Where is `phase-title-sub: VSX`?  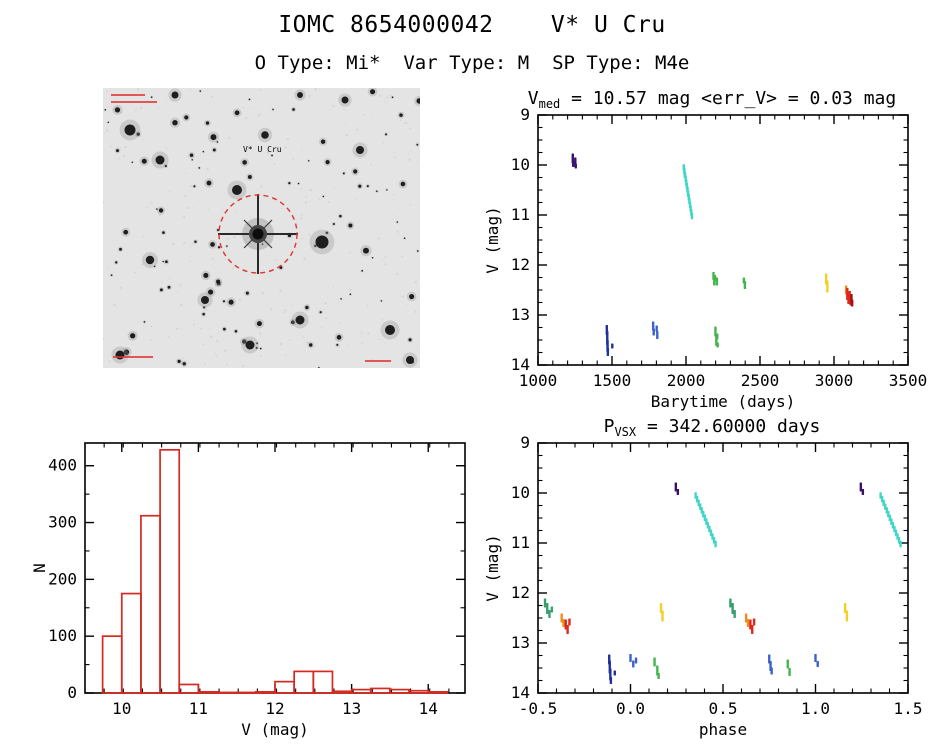
phase-title-sub: VSX is located at coordinates (625, 432).